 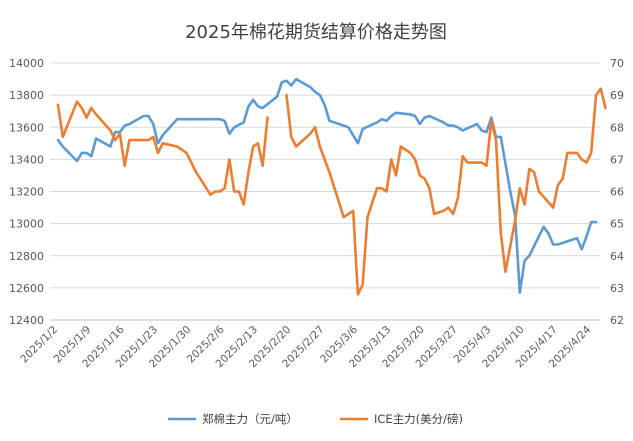 I want to click on left-y-tick-label: 13800, so click(x=26, y=95).